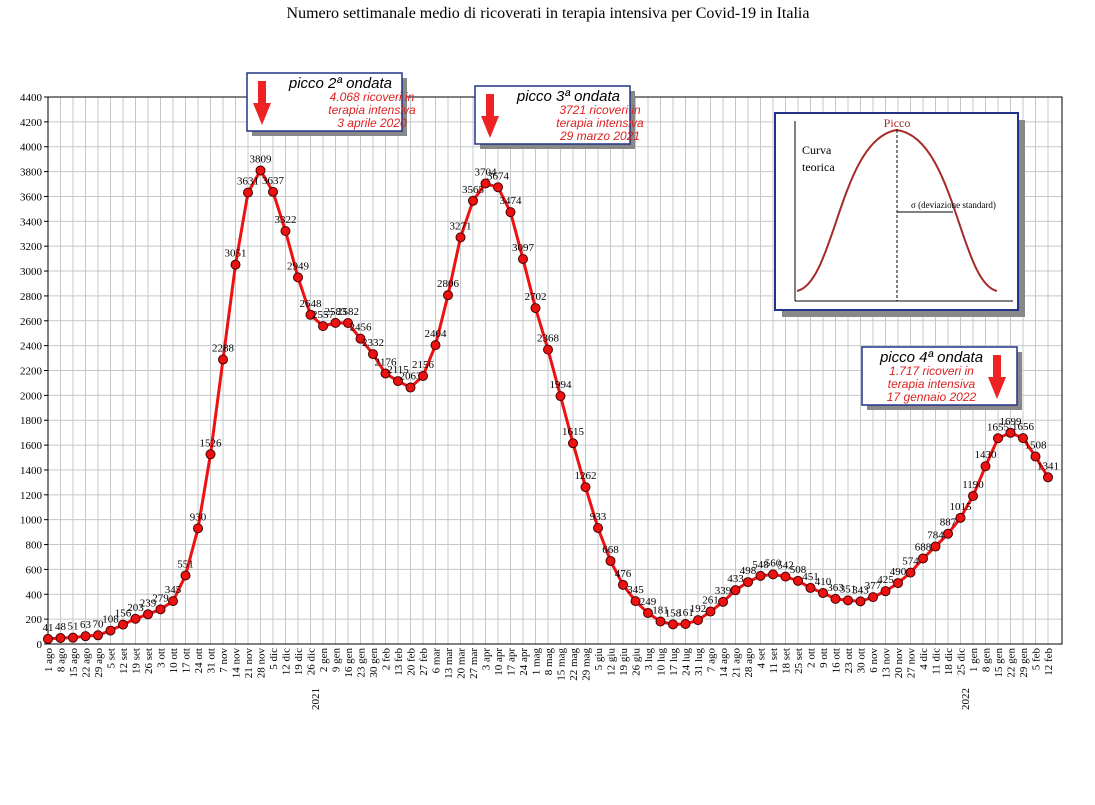 This screenshot has width=1095, height=805. Describe the element at coordinates (487, 659) in the screenshot. I see `x-tick-label: 3 apr` at that location.